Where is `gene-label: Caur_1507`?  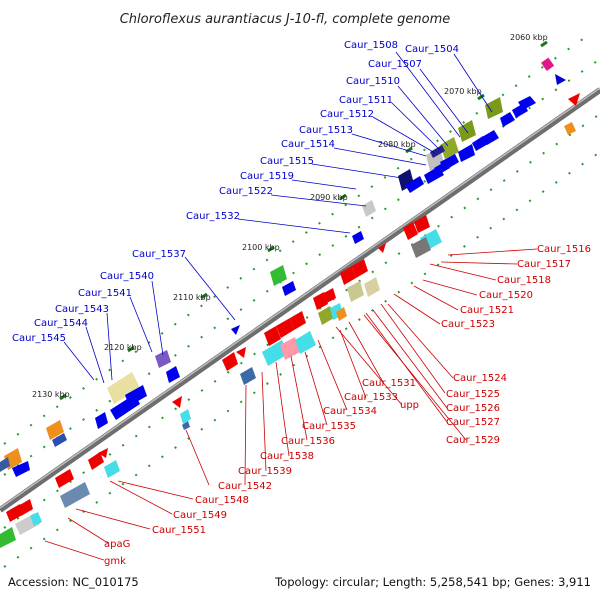 gene-label: Caur_1507 is located at coordinates (395, 64).